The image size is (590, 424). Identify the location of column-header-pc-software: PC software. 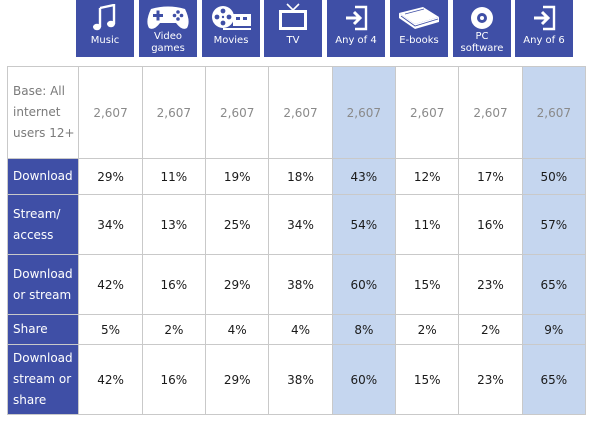
(482, 28).